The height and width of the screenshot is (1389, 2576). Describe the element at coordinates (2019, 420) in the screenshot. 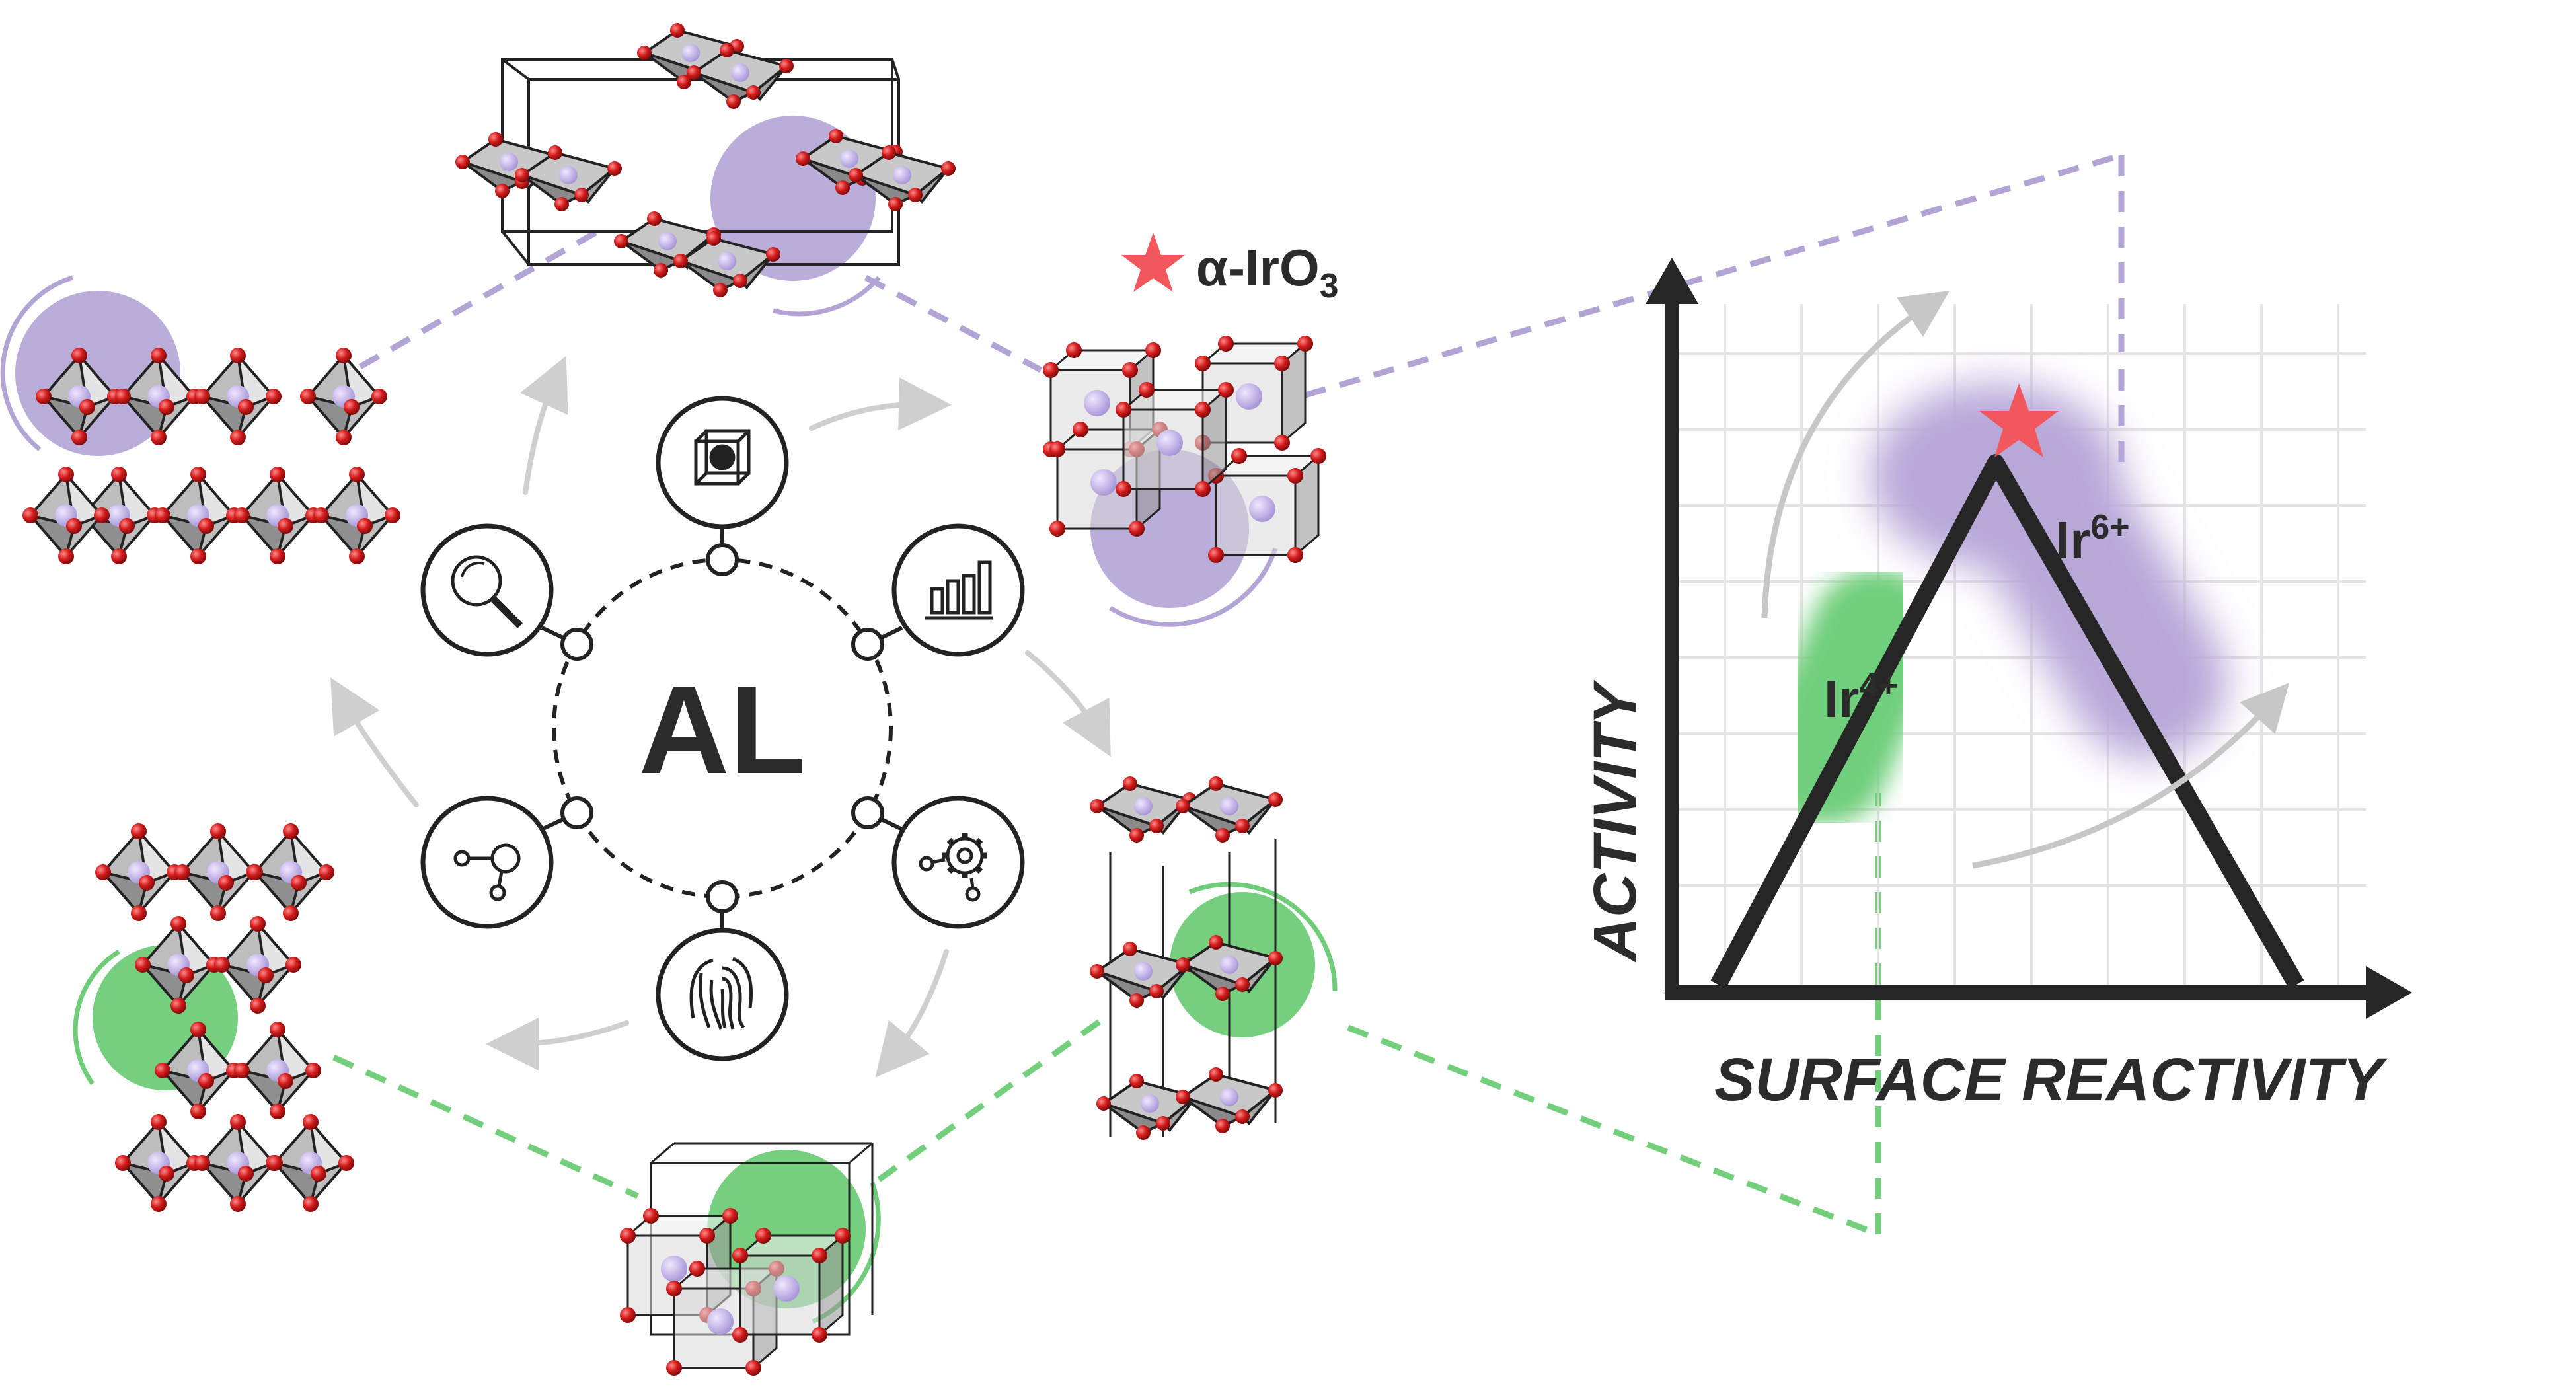

I see `star-marker` at that location.